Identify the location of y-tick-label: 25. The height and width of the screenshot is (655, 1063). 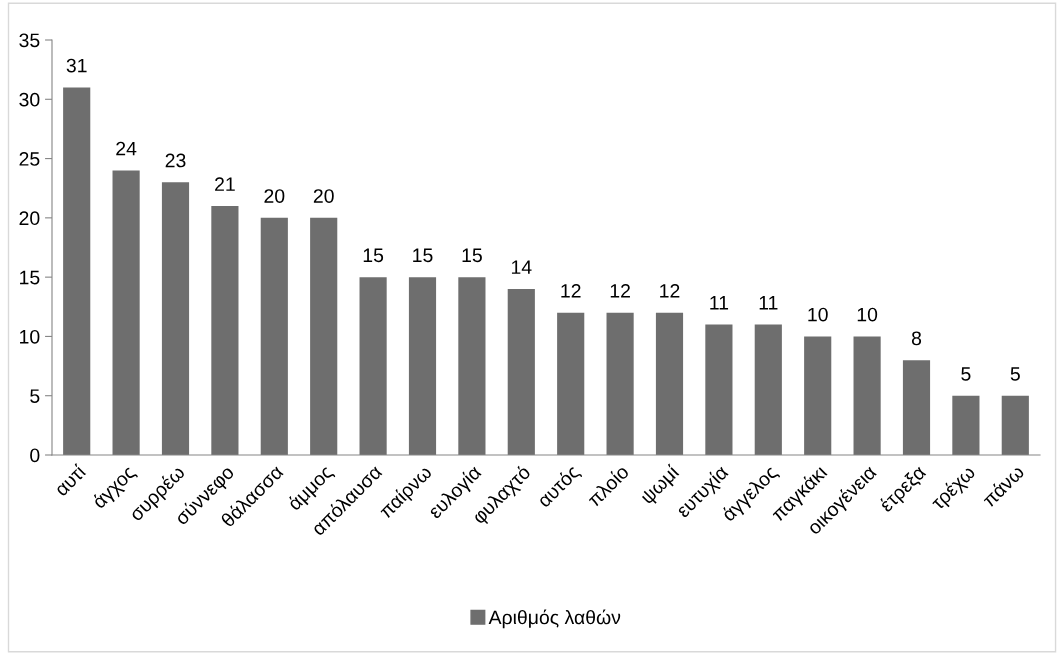
(29, 159).